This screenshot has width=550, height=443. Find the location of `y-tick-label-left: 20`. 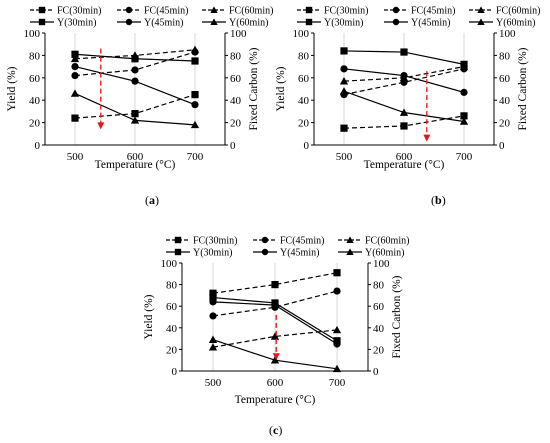

y-tick-label-left: 20 is located at coordinates (304, 124).